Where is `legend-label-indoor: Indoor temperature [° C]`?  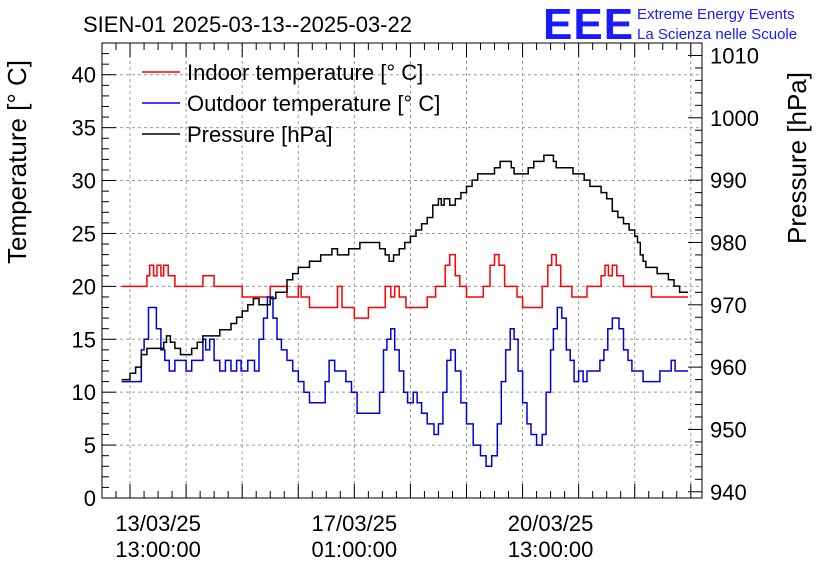 legend-label-indoor: Indoor temperature [° C] is located at coordinates (305, 72).